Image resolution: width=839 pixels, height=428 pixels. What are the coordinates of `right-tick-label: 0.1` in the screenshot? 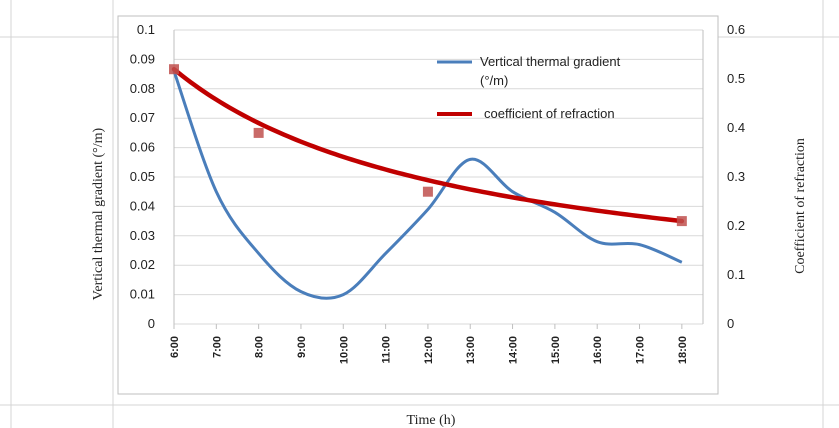 It's located at (736, 274).